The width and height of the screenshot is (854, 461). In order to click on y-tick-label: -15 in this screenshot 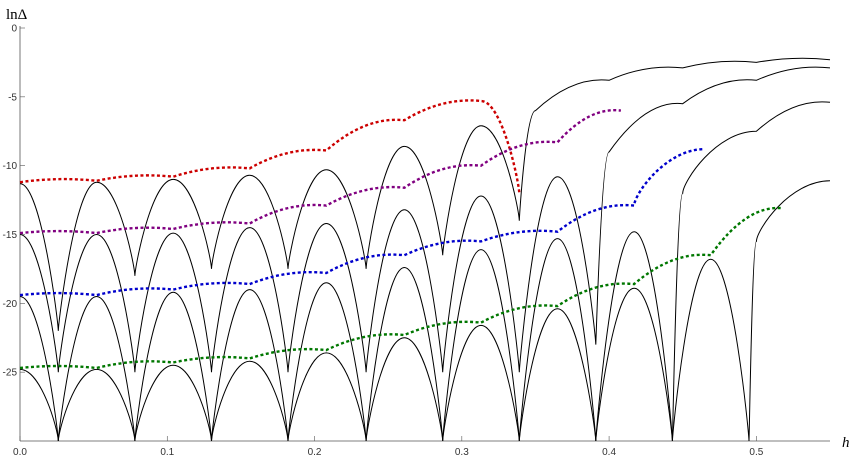, I will do `click(10, 235)`.